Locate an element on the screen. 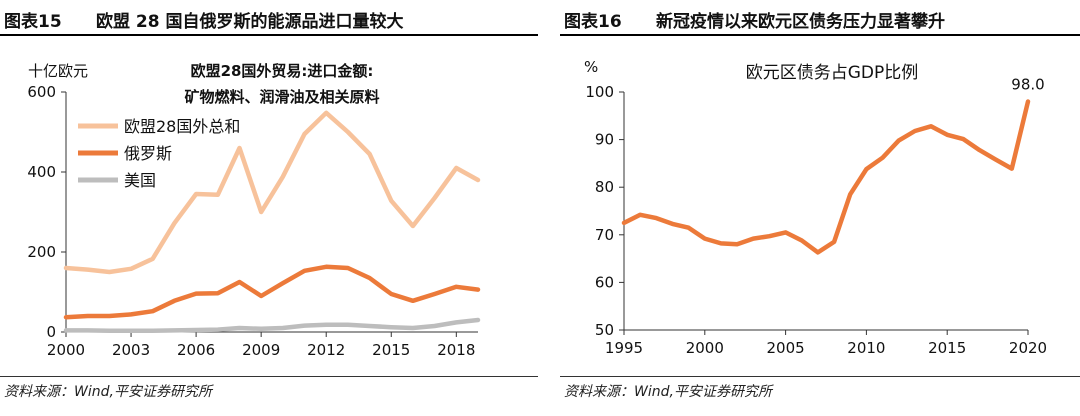 This screenshot has width=1080, height=416. chartL-x-tick-label: 2000 is located at coordinates (66, 350).